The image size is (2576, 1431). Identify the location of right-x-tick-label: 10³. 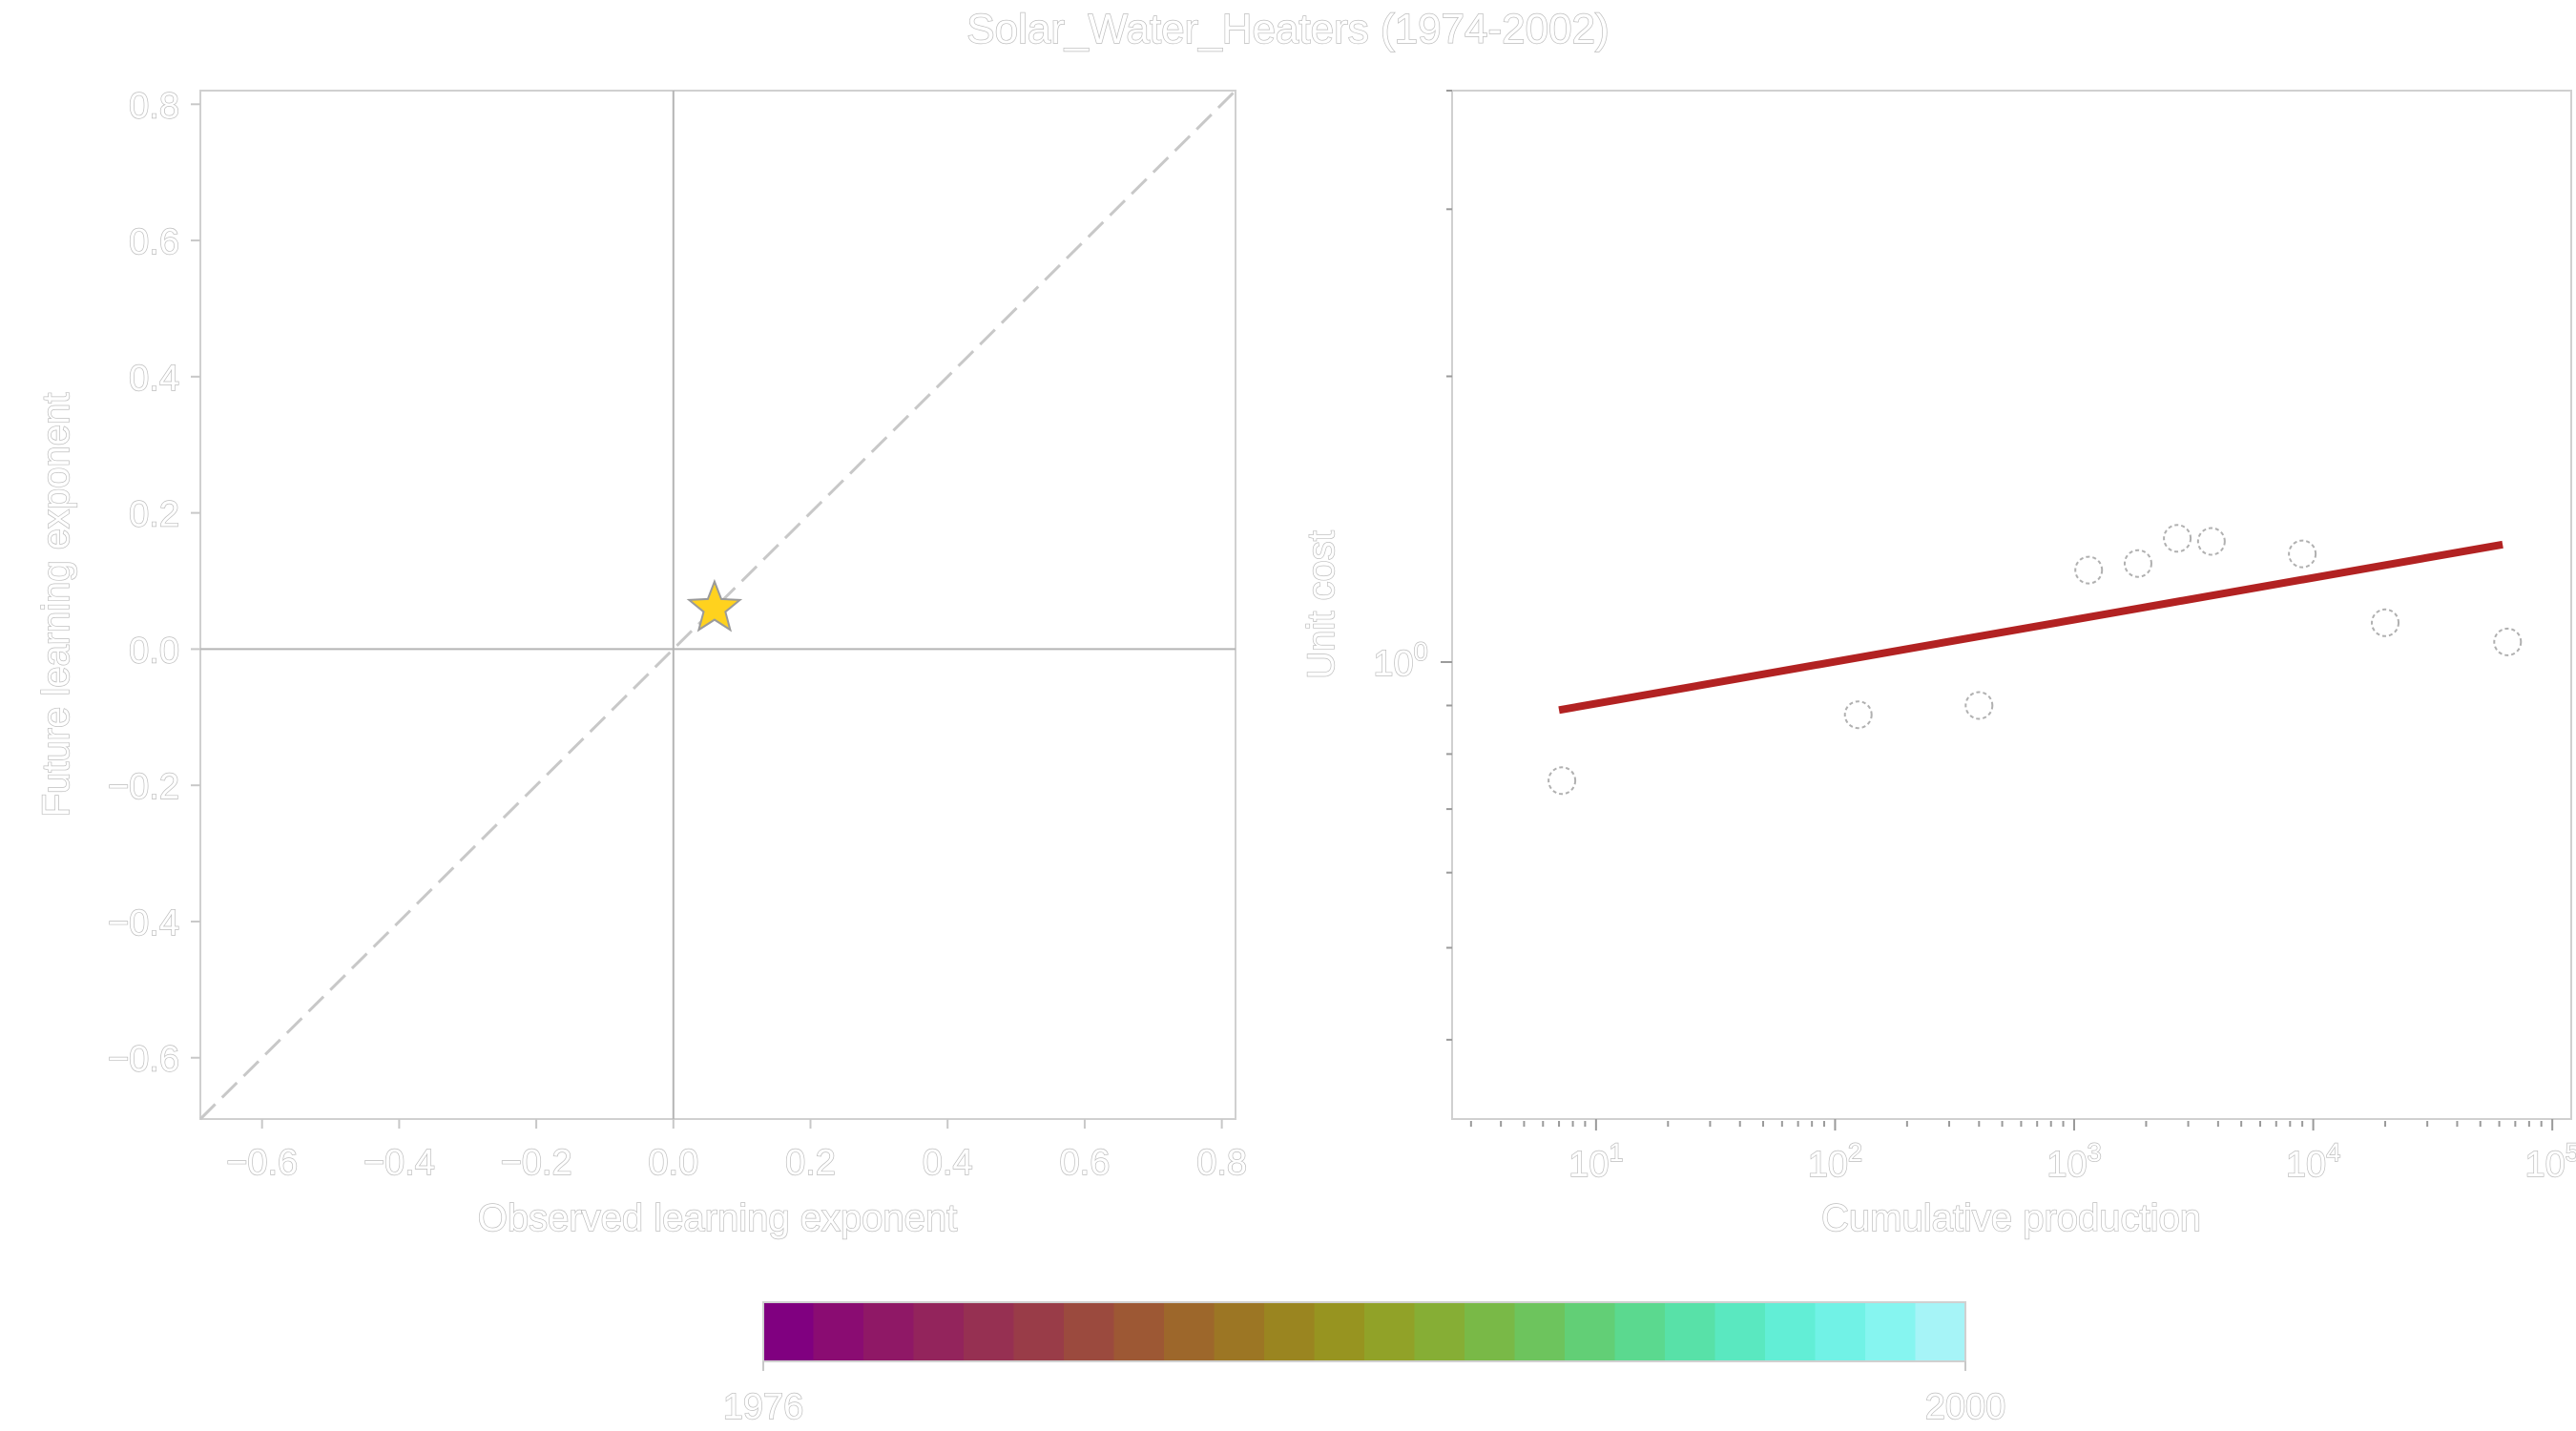
(2073, 1161).